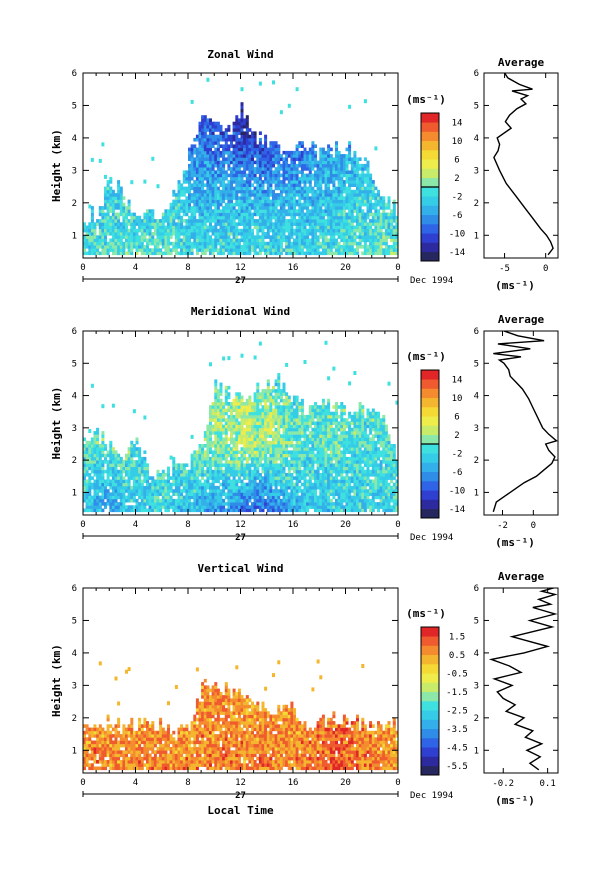 The width and height of the screenshot is (610, 873). Describe the element at coordinates (430, 219) in the screenshot. I see `colorbar-swatch` at that location.